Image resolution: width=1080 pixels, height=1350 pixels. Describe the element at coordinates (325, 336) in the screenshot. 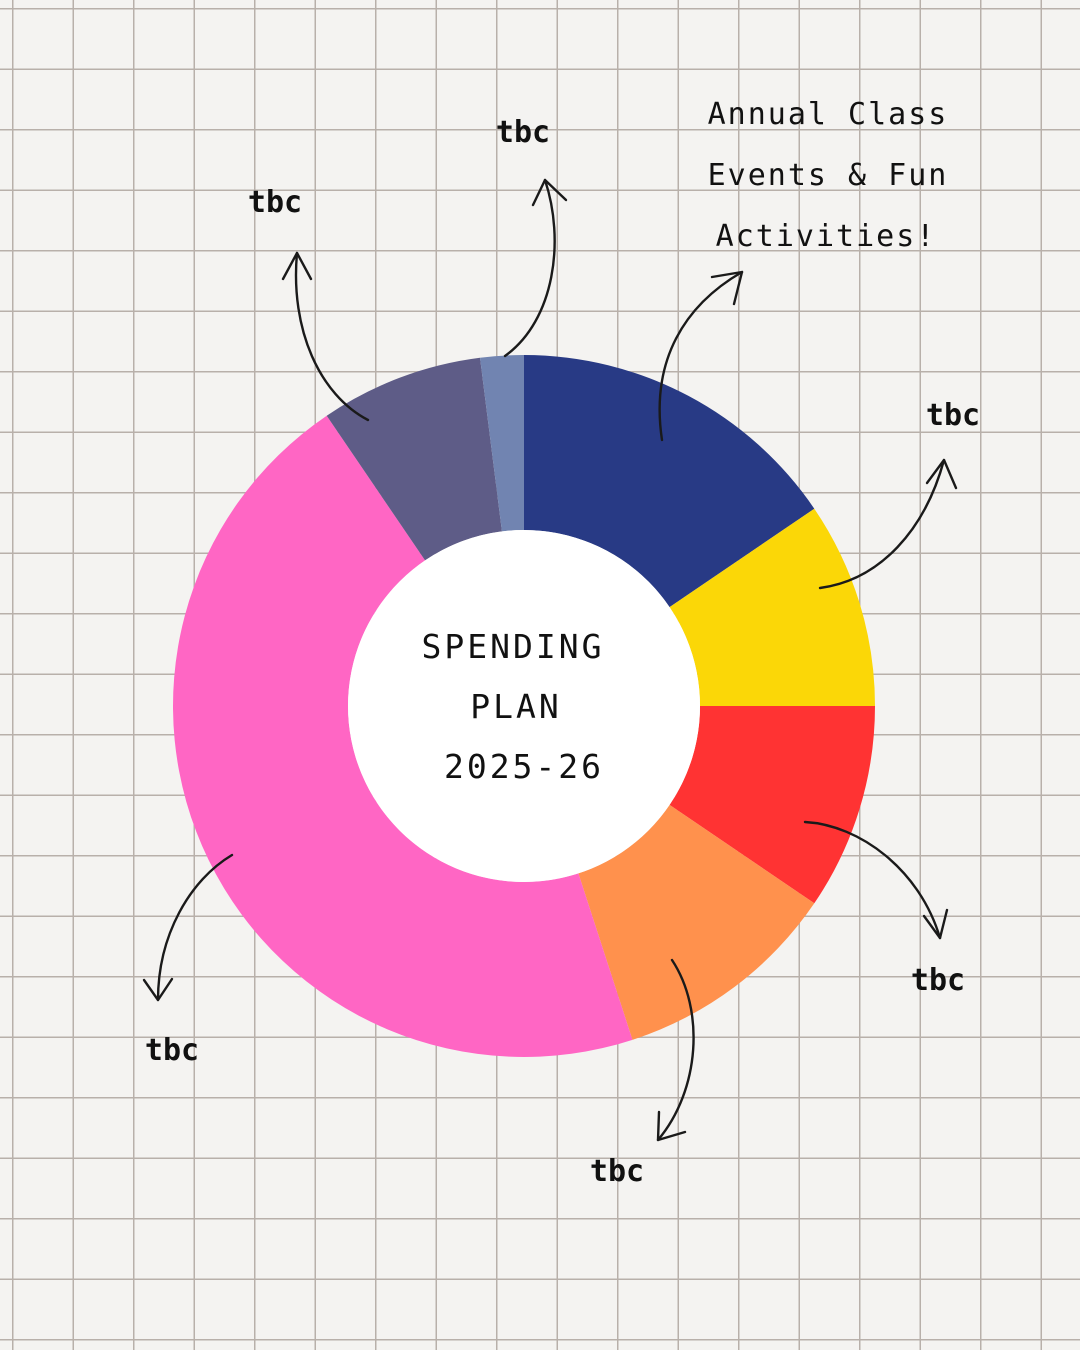

I see `arrow-purple` at that location.